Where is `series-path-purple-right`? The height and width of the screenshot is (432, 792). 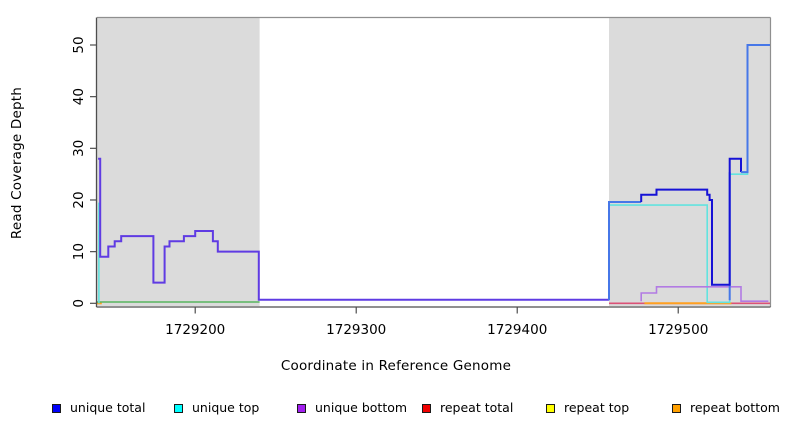 series-path-purple-right is located at coordinates (704, 294).